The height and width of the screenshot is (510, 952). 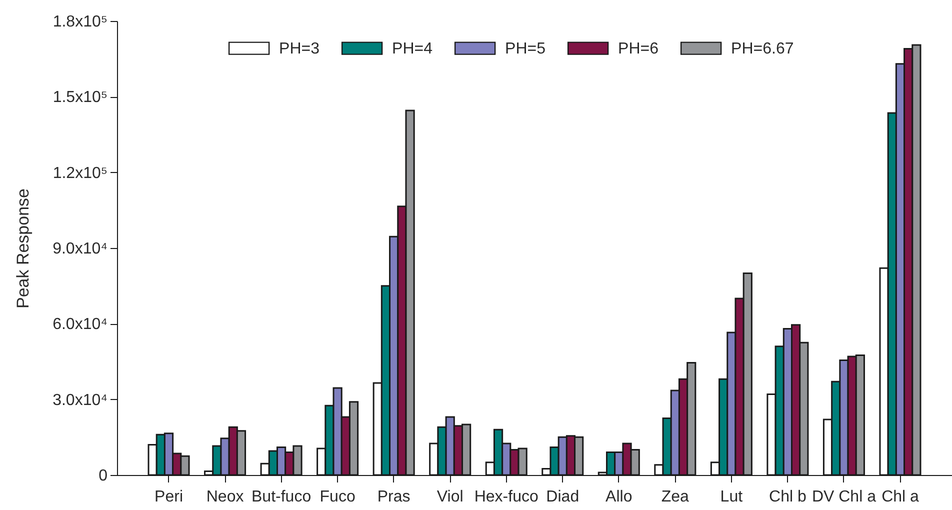 I want to click on x-tick-label: Viol, so click(x=450, y=497).